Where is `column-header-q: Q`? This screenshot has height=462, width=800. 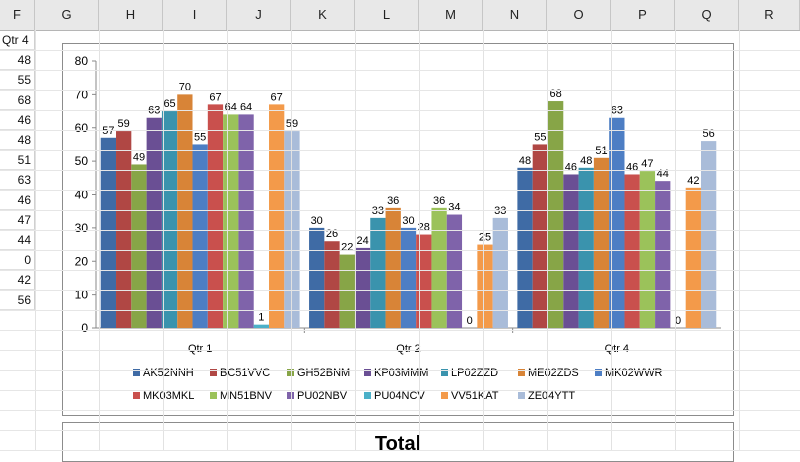 column-header-q: Q is located at coordinates (707, 15).